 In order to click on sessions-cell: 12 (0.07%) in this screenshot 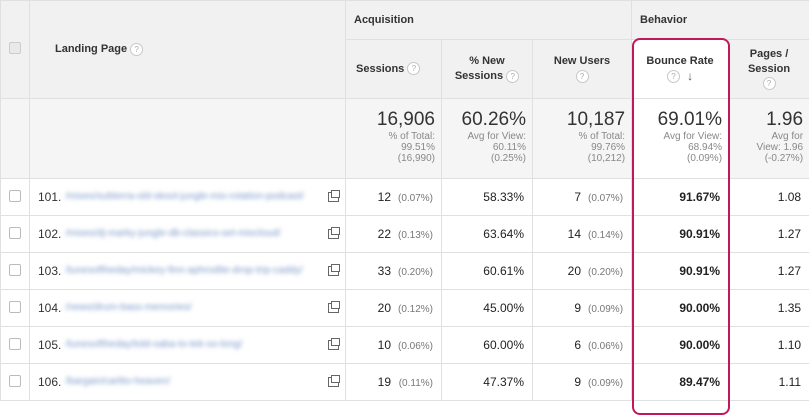, I will do `click(393, 197)`.